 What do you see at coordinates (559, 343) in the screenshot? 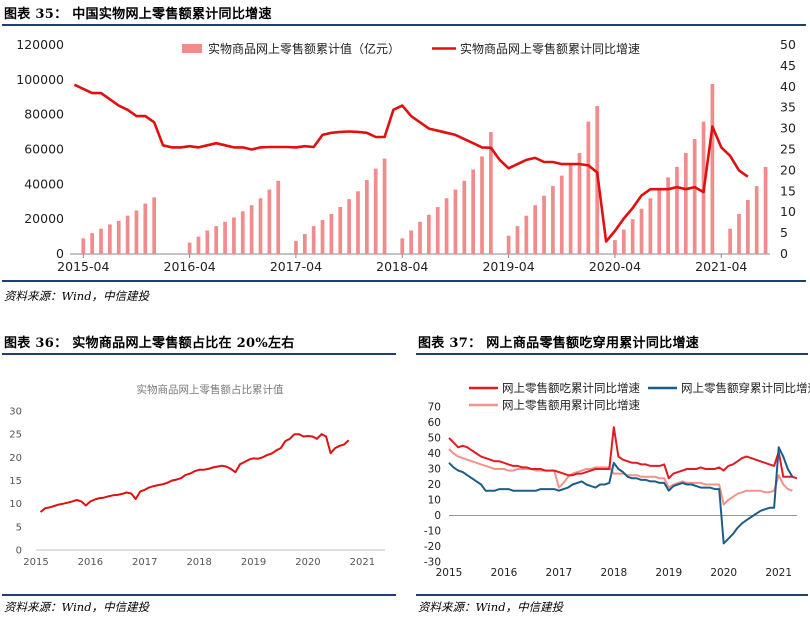
I see `figure-37-title: 图表 37： 网上商品零售额吃穿用累计同比增速` at bounding box center [559, 343].